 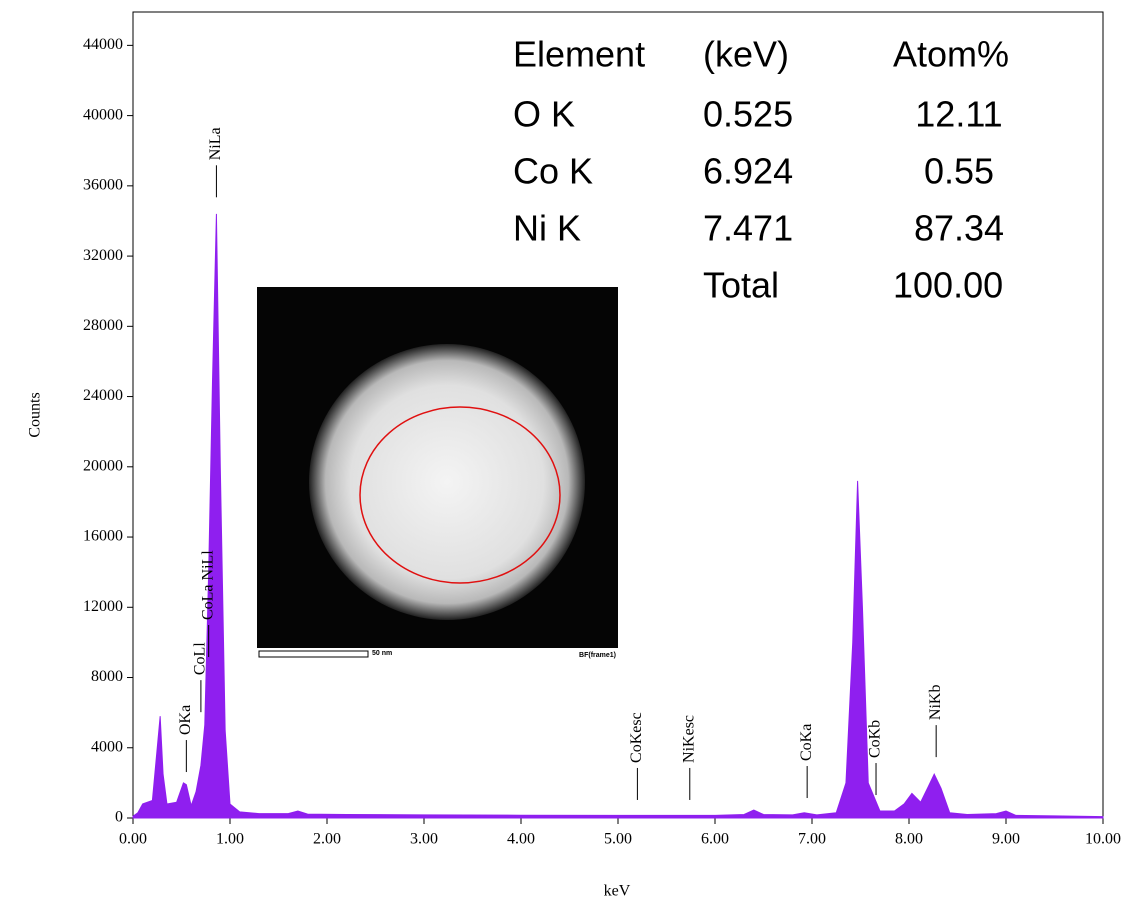 I want to click on peak-label: OKa, so click(x=185, y=720).